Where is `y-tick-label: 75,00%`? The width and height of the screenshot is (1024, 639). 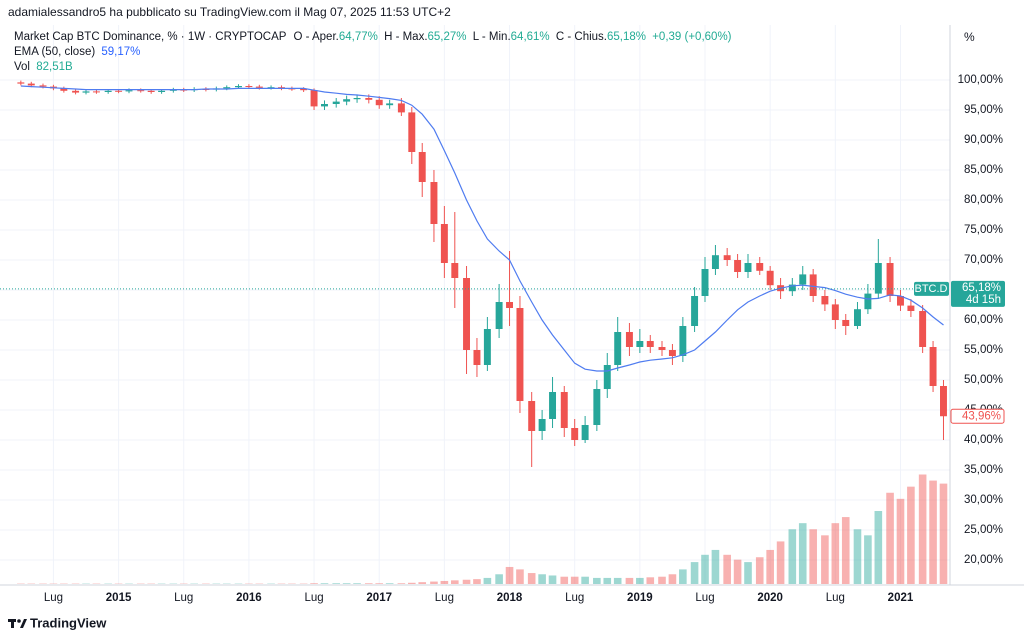 y-tick-label: 75,00% is located at coordinates (983, 230).